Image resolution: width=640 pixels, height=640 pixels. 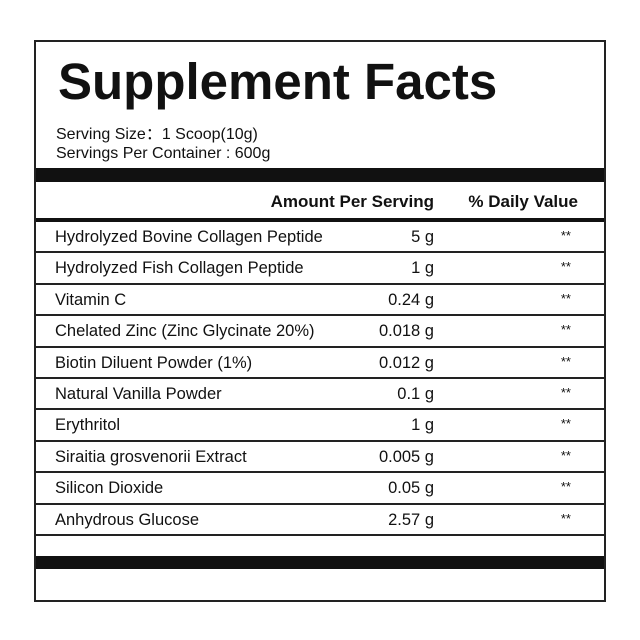 I want to click on table-row: Hydrolyzed Fish Collagen Peptide 1 g **, so click(x=320, y=269).